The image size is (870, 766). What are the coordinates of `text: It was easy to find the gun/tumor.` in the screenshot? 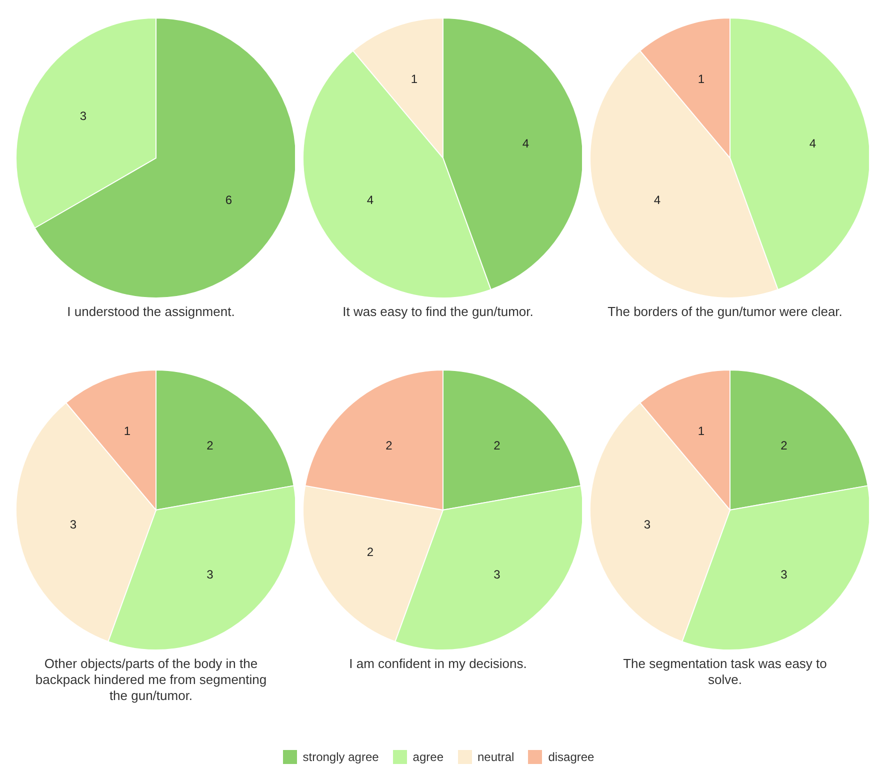 It's located at (438, 312).